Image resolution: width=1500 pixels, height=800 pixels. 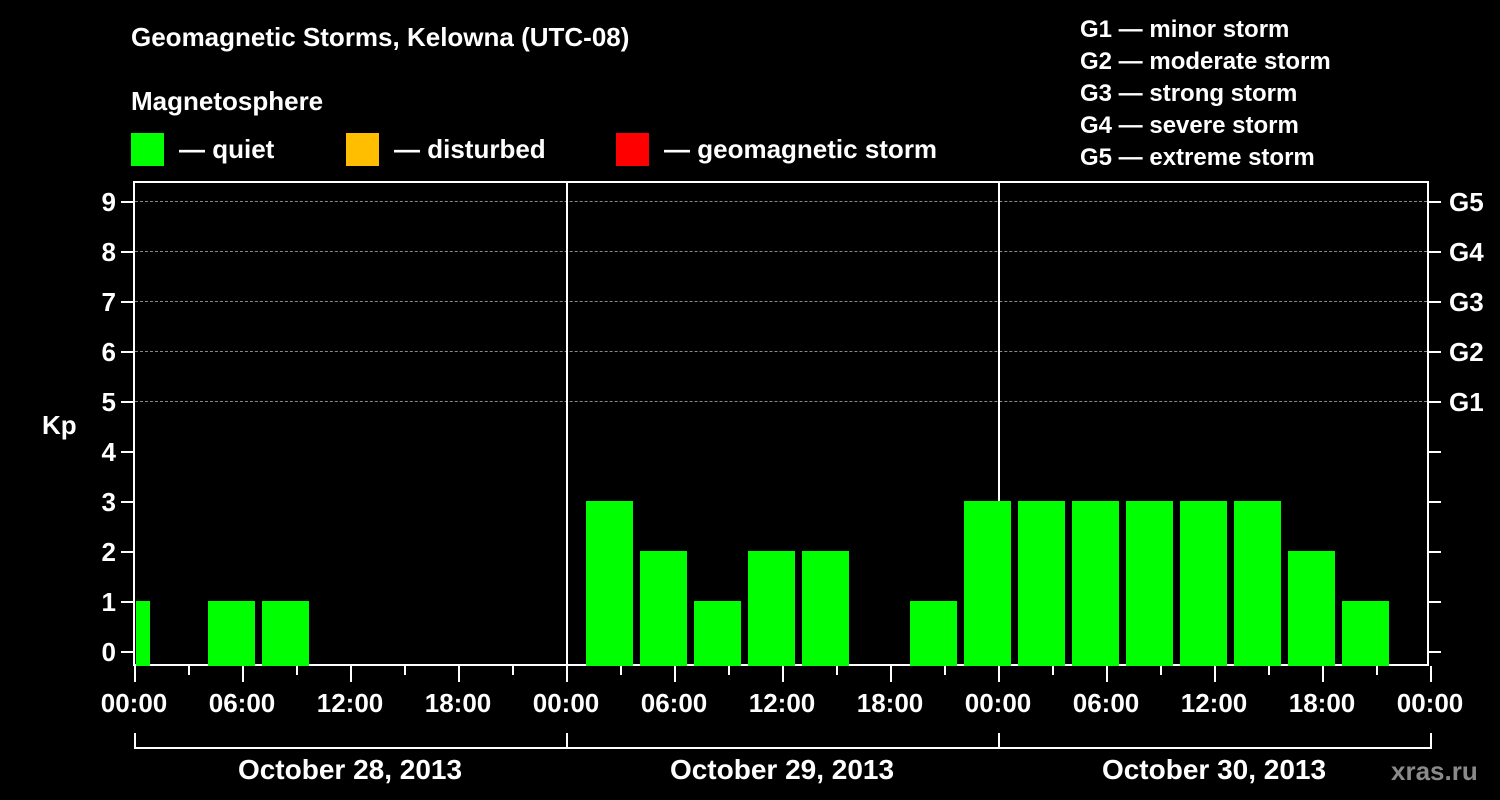 What do you see at coordinates (567, 424) in the screenshot?
I see `day-divider` at bounding box center [567, 424].